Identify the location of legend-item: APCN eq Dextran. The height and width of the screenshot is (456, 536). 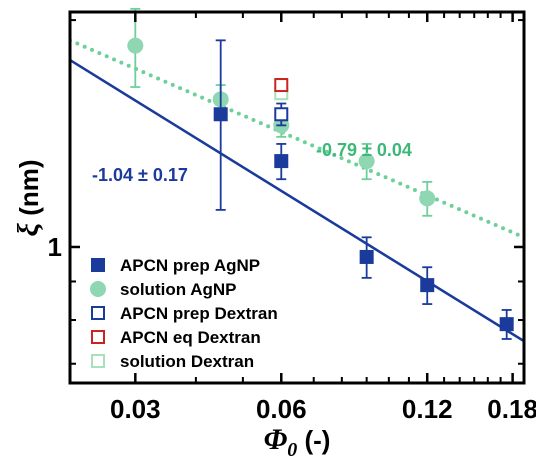
(176, 337).